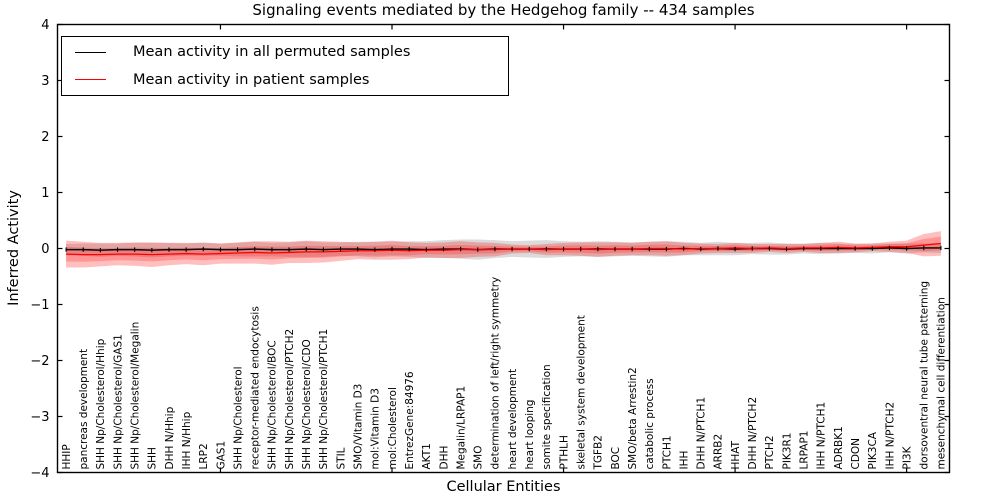 This screenshot has width=1000, height=500. Describe the element at coordinates (39, 417) in the screenshot. I see `y-tick-label: −3` at that location.